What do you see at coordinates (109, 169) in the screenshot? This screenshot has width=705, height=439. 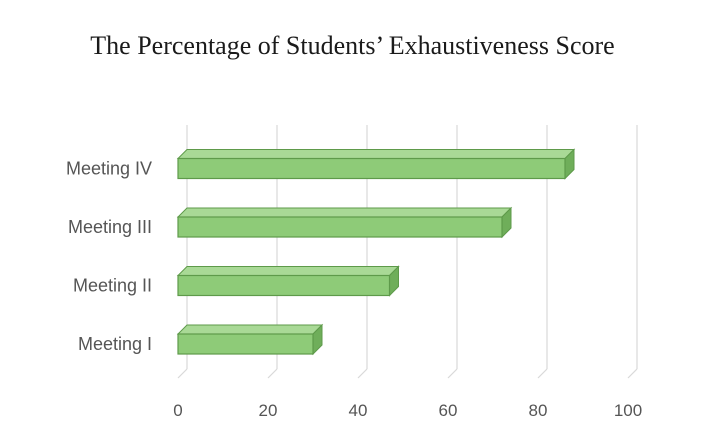 I see `y-category-label: Meeting IV` at bounding box center [109, 169].